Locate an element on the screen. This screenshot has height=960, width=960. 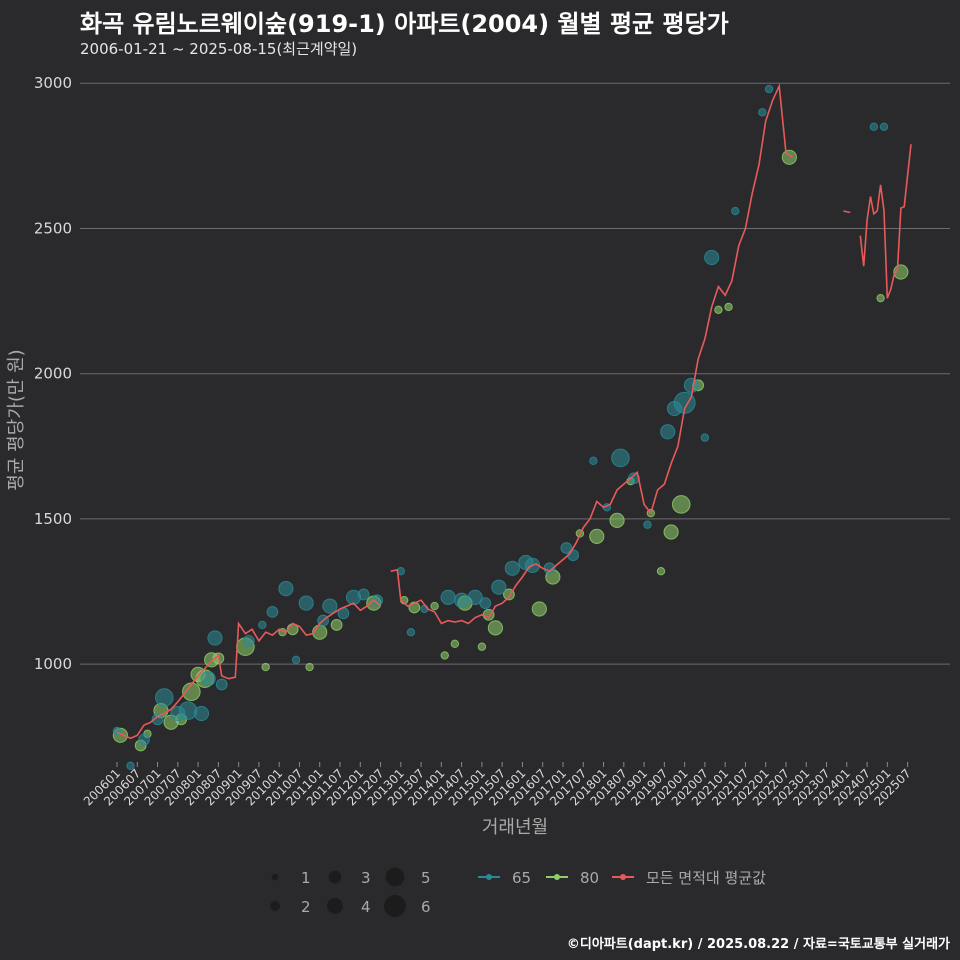
legend-series-label: 80 is located at coordinates (589, 878).